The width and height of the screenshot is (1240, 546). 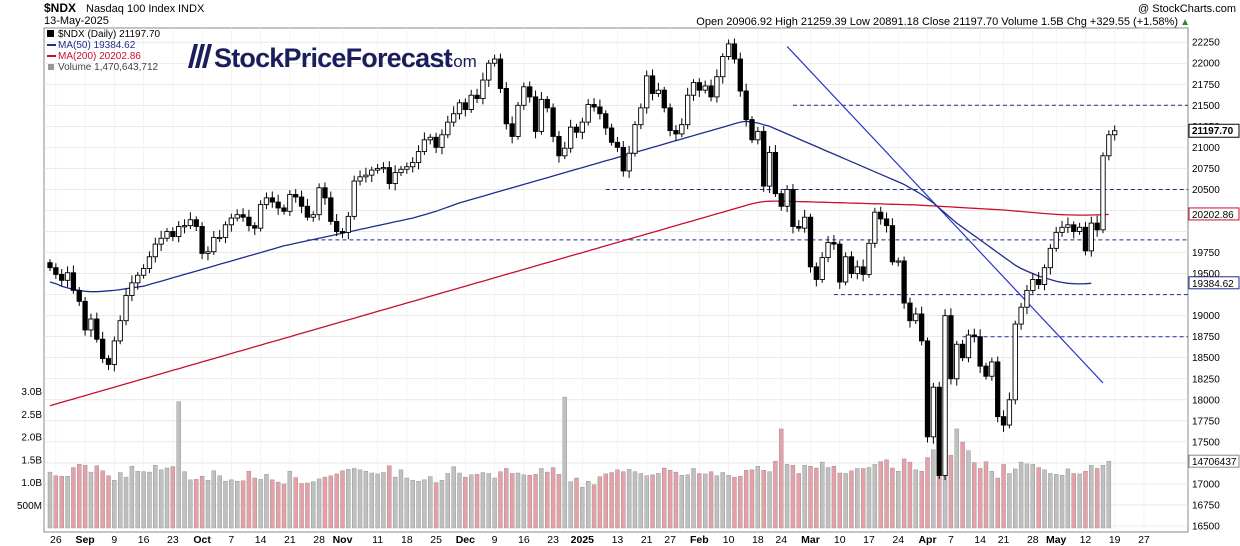 I want to click on volume-value-label: 14706437, so click(x=1214, y=462).